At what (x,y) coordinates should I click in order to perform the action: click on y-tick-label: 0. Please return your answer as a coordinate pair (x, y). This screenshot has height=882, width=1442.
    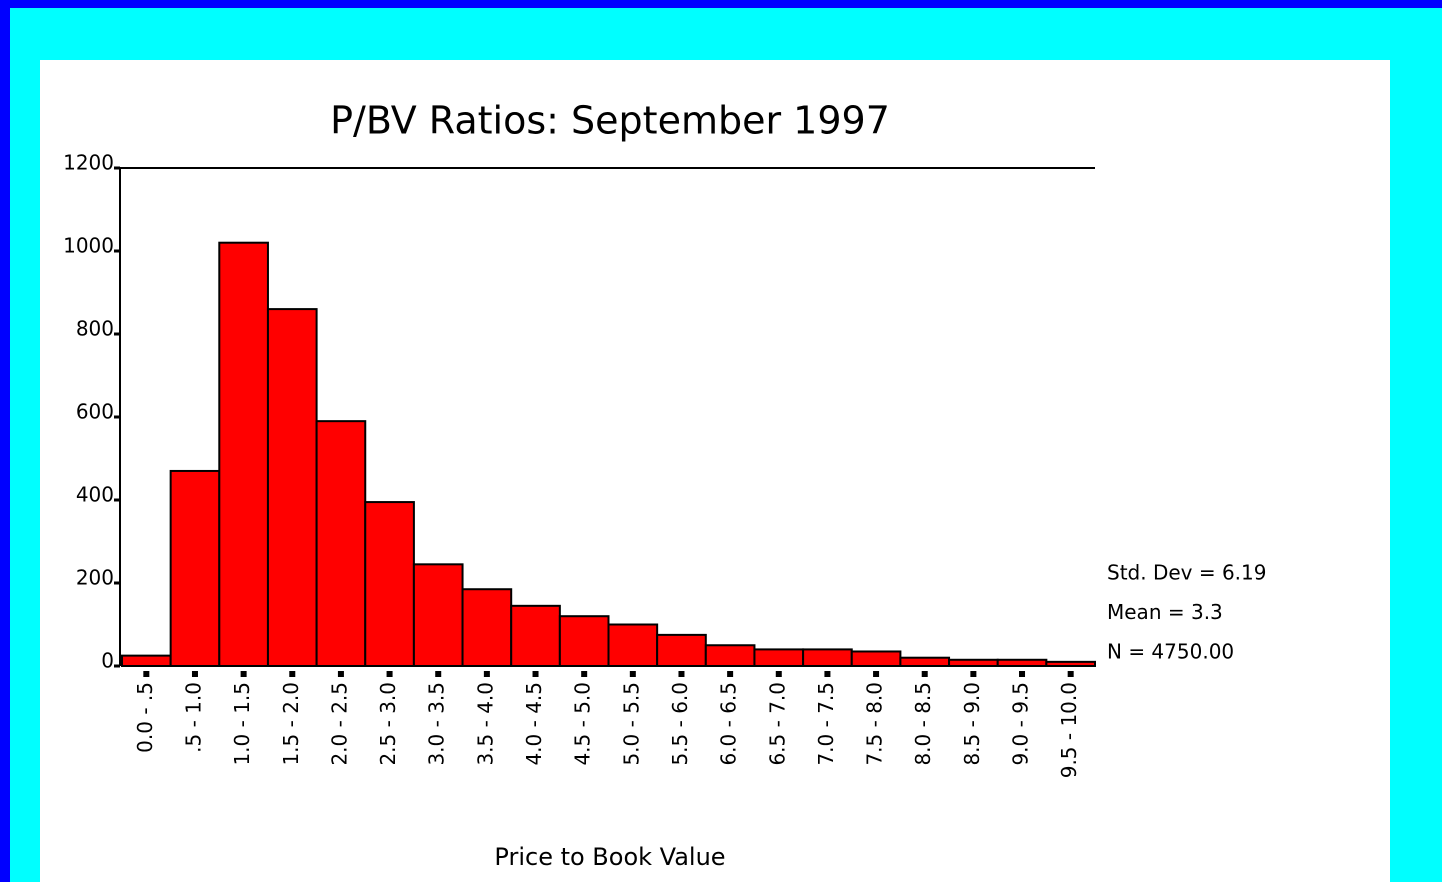
    Looking at the image, I should click on (107, 661).